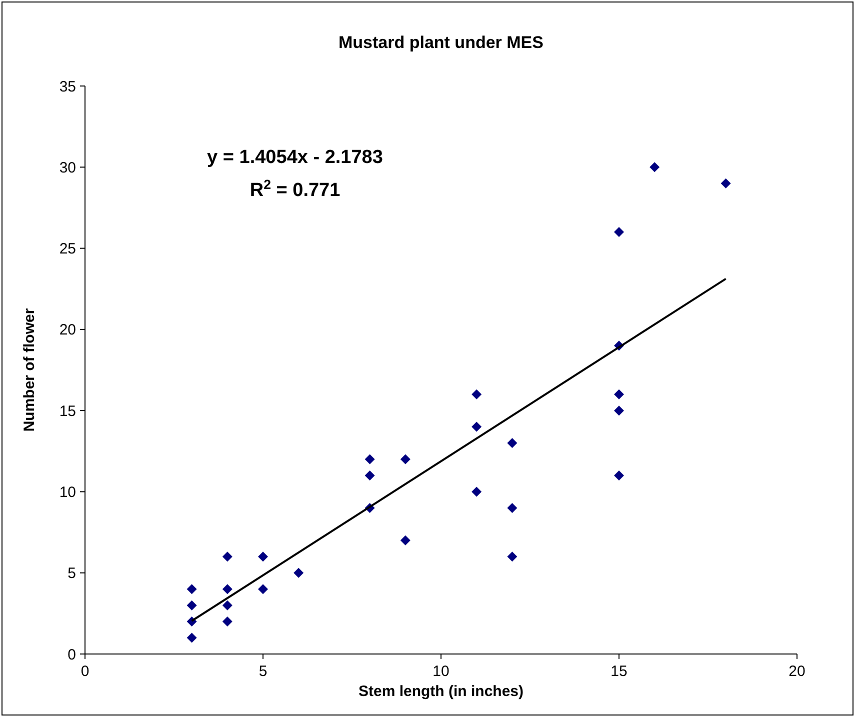 This screenshot has height=718, width=856. I want to click on x-tick-label: 0, so click(85, 671).